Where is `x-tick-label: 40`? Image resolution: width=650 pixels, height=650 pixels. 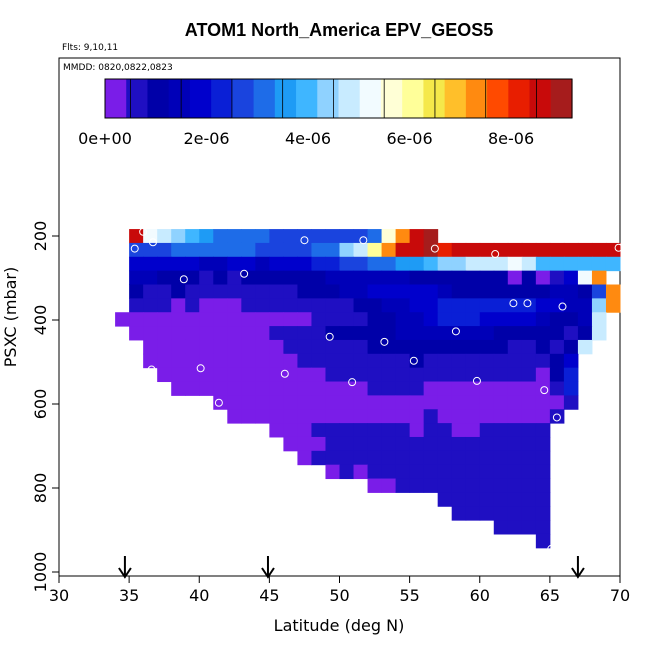 x-tick-label: 40 is located at coordinates (199, 595).